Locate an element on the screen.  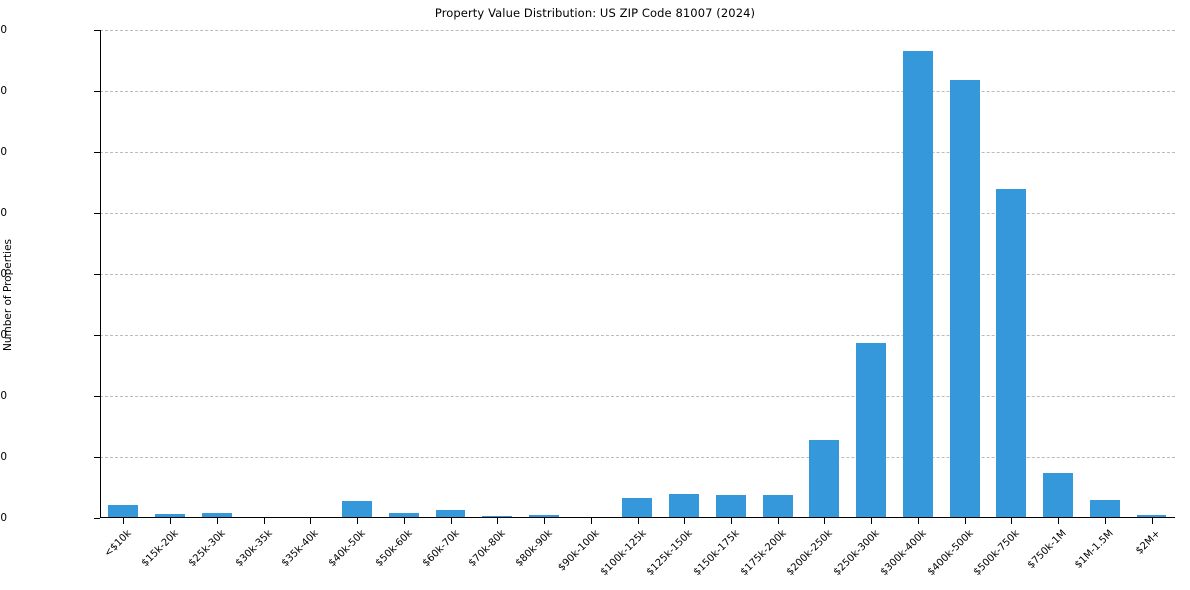
y-axis-tick-label: 2,000 is located at coordinates (3, 213).